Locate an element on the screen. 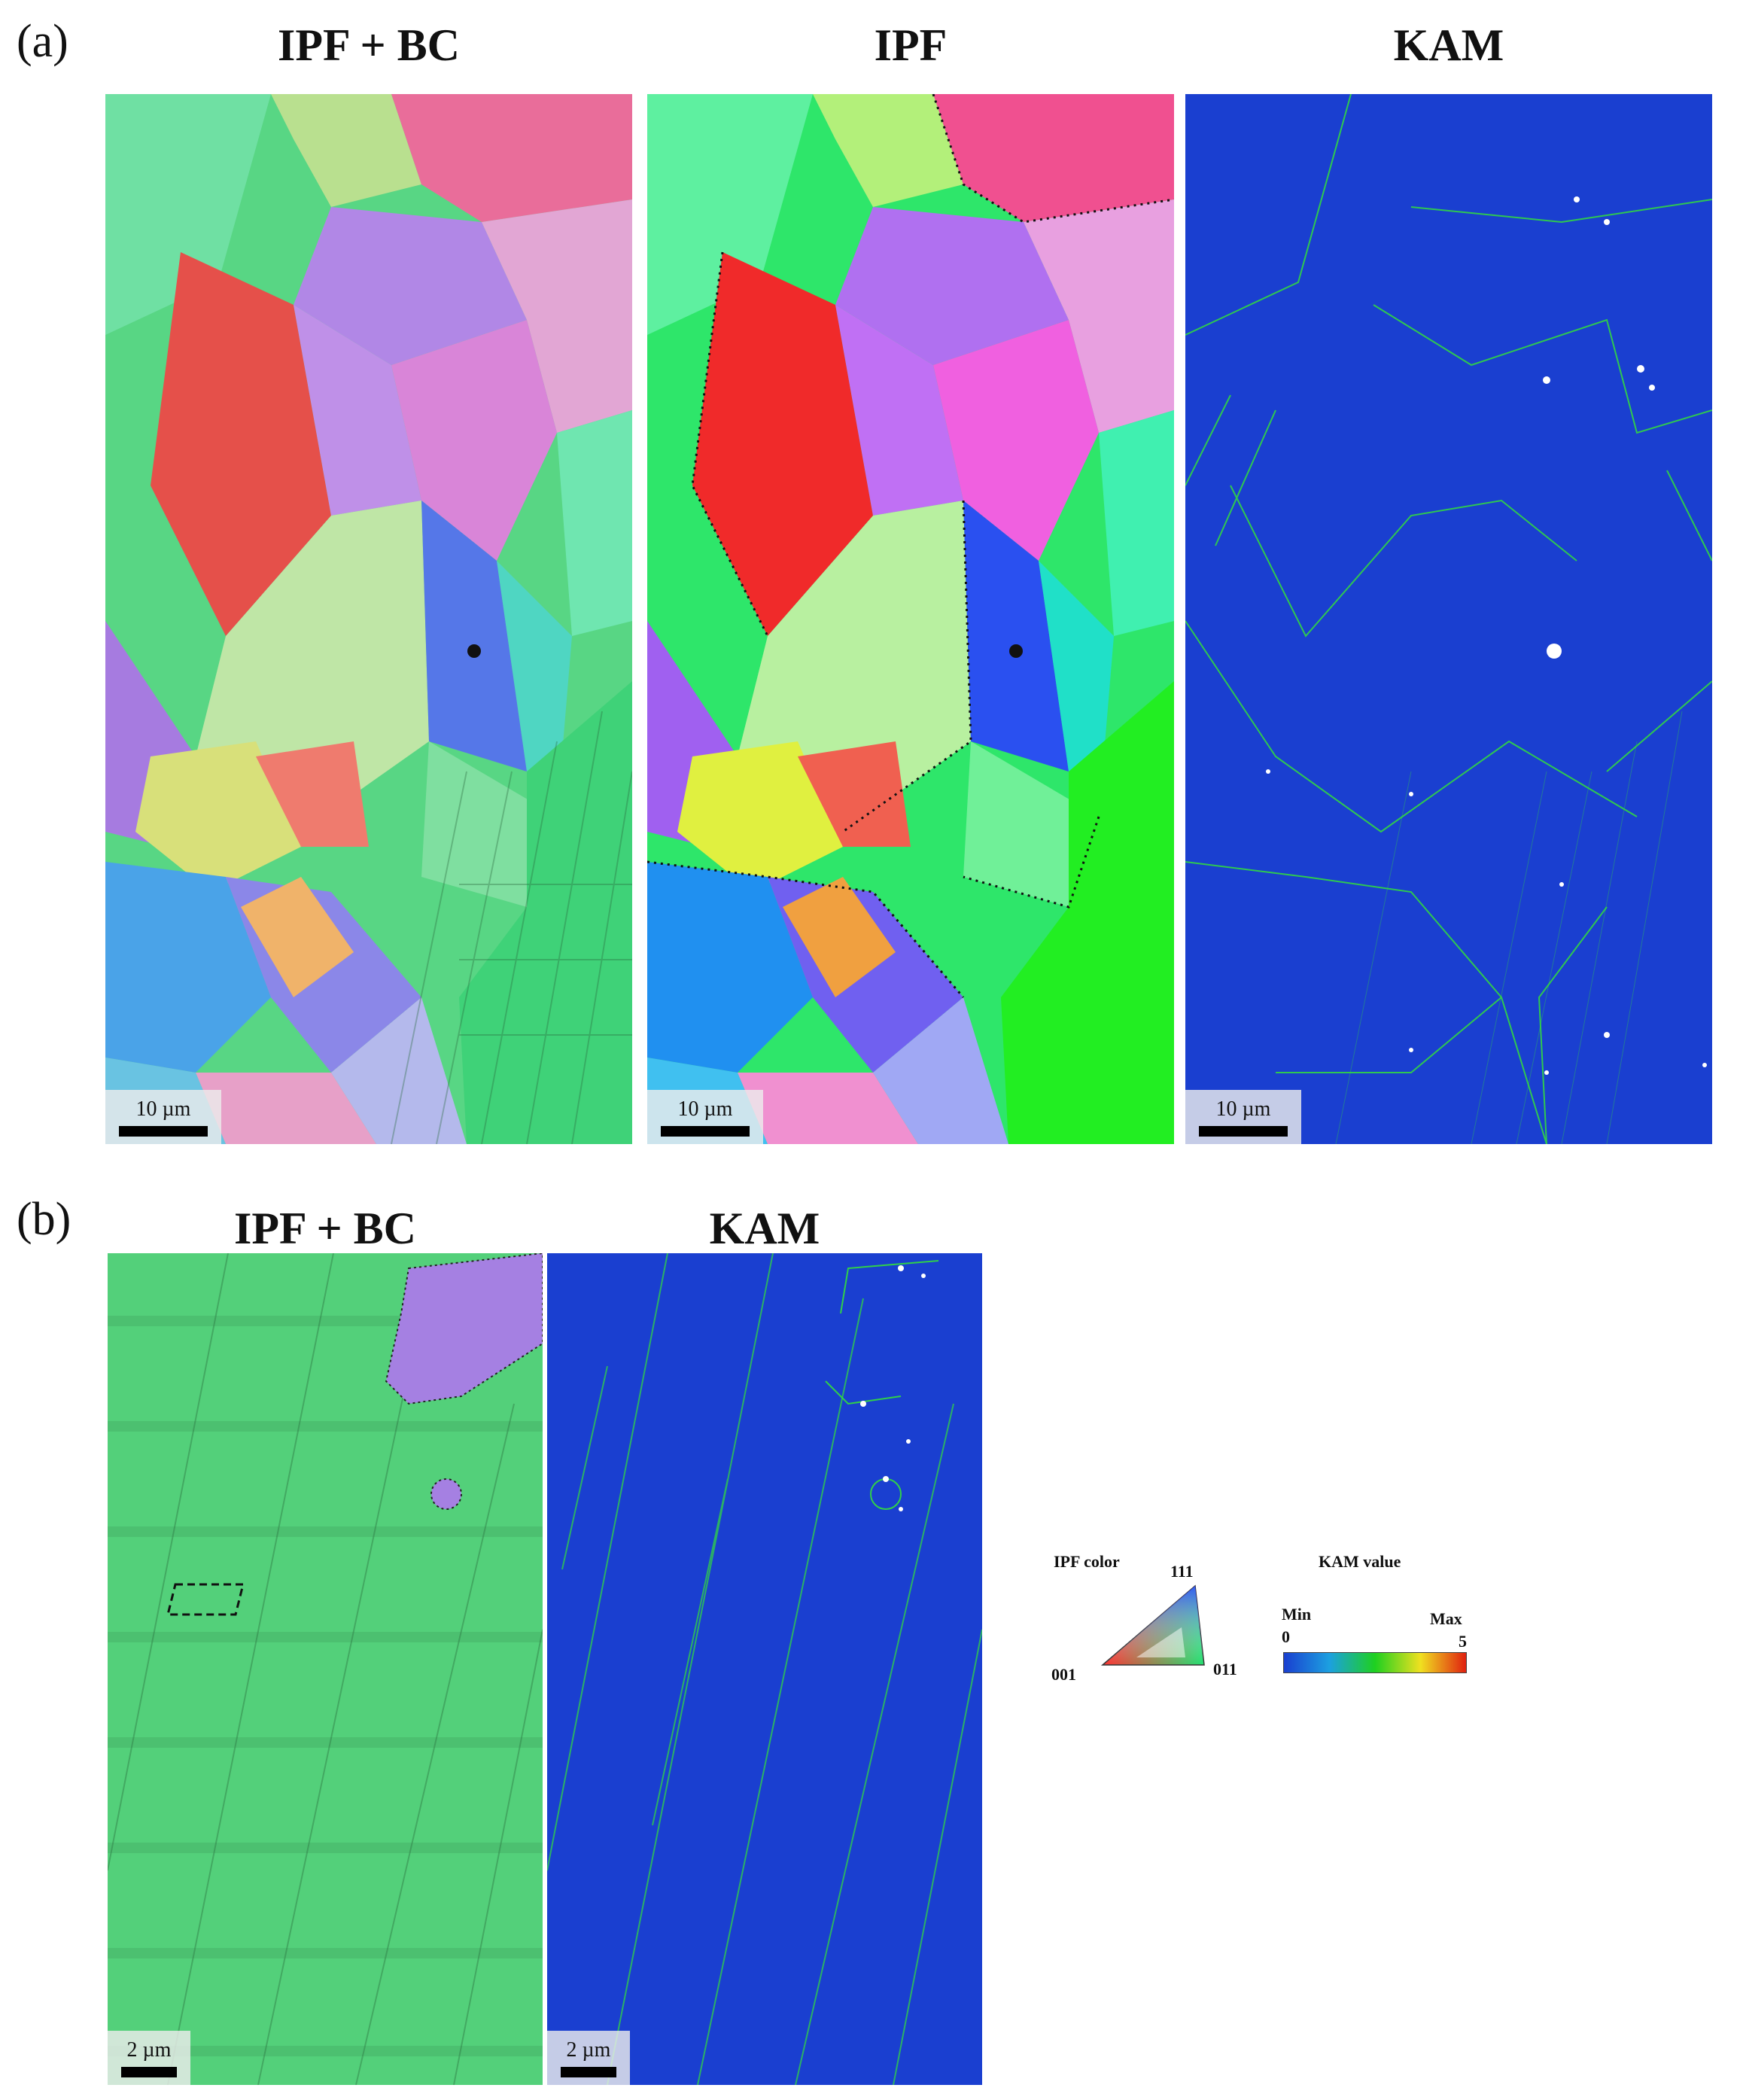 The image size is (1740, 2100). scale-bar-b2: 2 µm is located at coordinates (588, 2058).